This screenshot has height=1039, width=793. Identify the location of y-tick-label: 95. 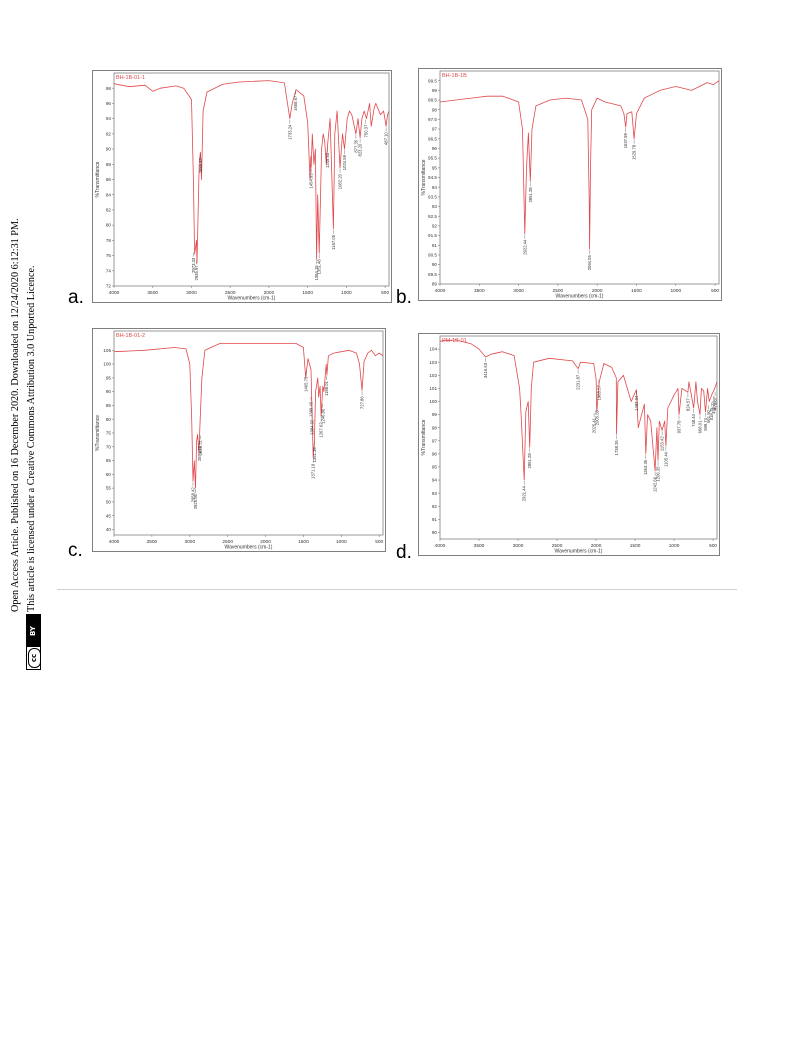
(435, 467).